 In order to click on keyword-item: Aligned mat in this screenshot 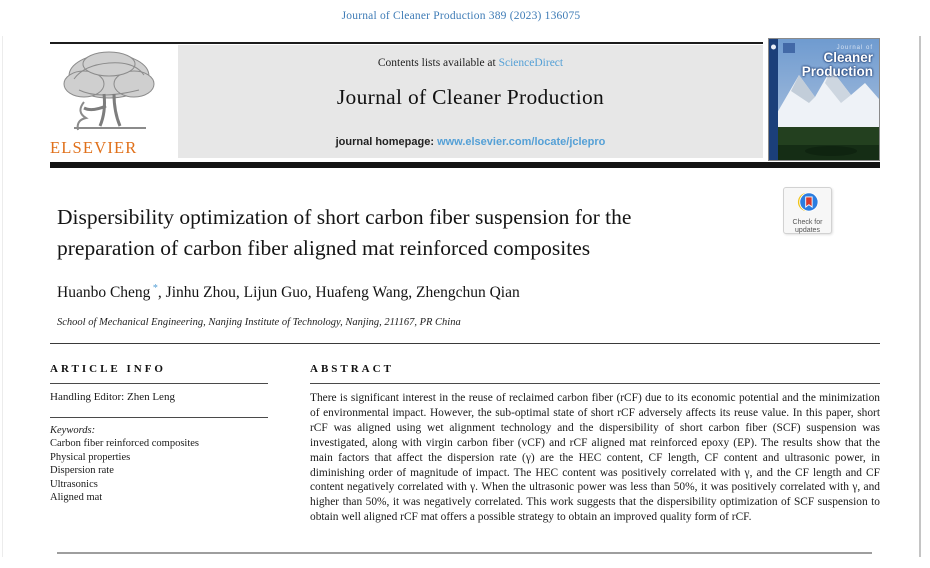, I will do `click(76, 498)`.